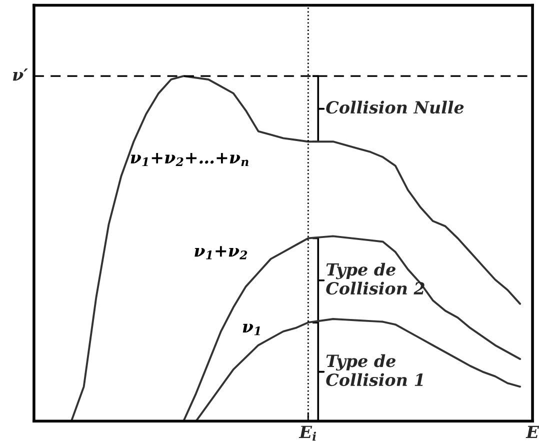 Image resolution: width=539 pixels, height=441 pixels. Describe the element at coordinates (532, 432) in the screenshot. I see `x-tick-label: E` at that location.